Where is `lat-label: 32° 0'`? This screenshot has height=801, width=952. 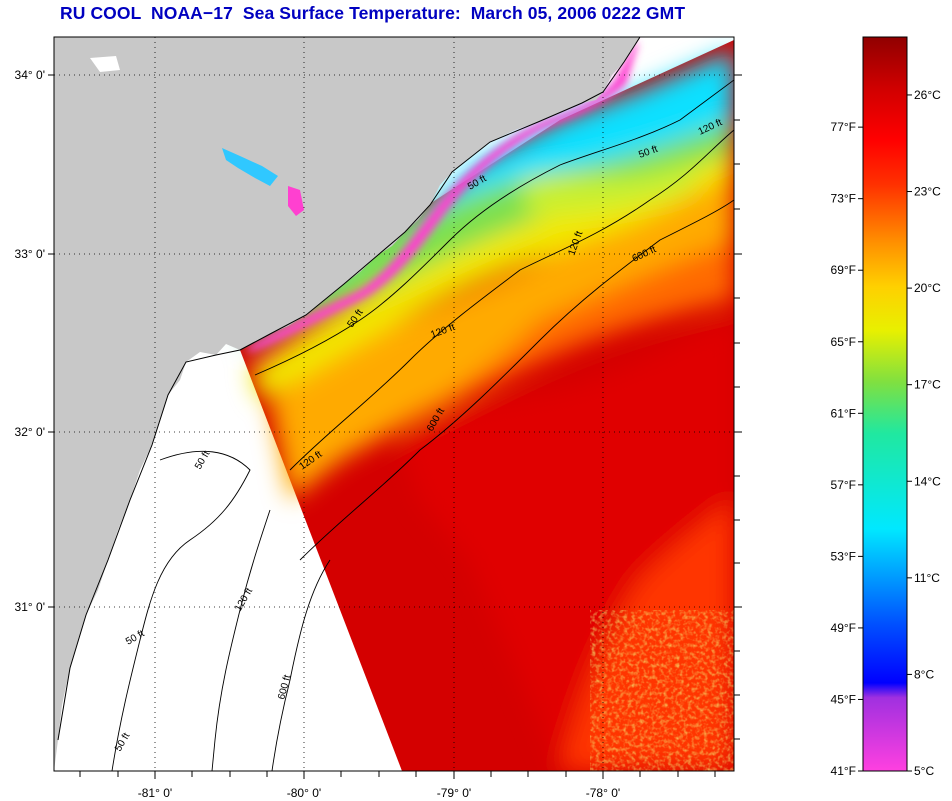 lat-label: 32° 0' is located at coordinates (30, 432).